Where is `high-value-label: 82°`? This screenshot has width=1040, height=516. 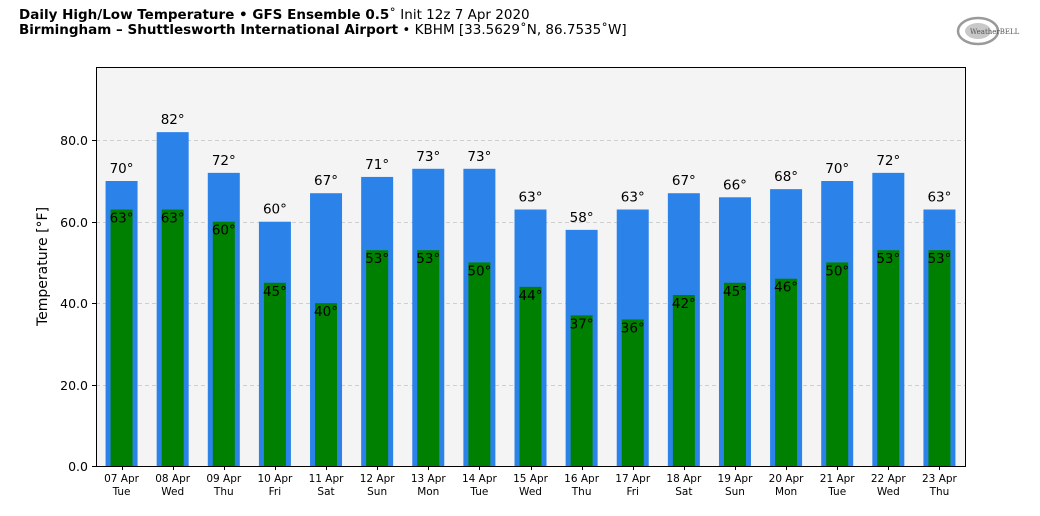
high-value-label: 82° is located at coordinates (173, 120).